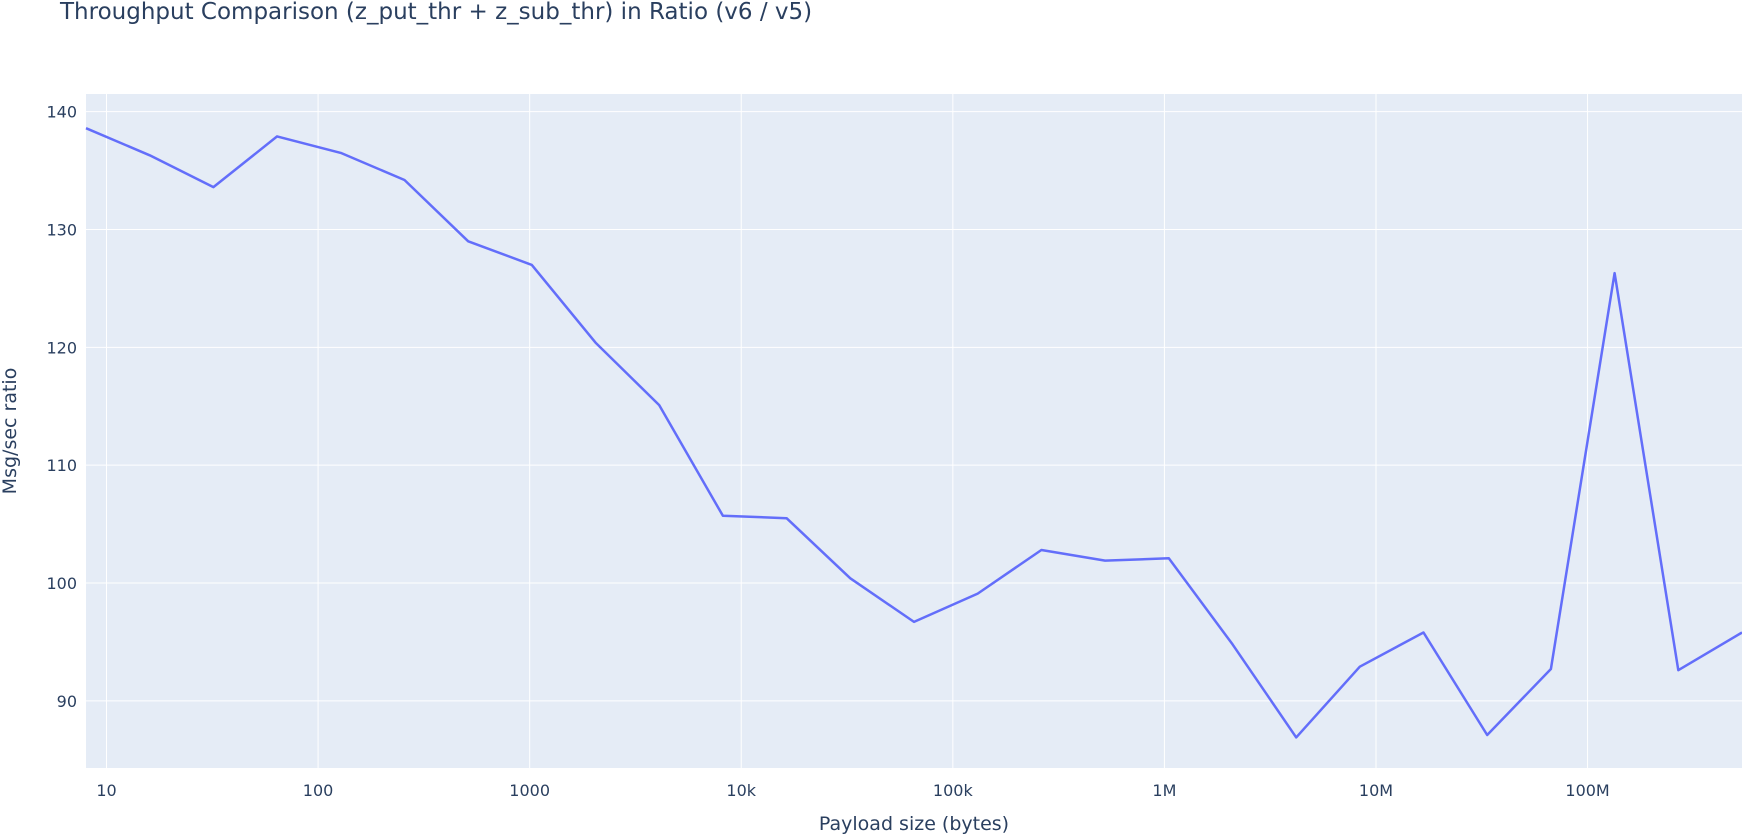  Describe the element at coordinates (318, 790) in the screenshot. I see `x-tick-label: 100` at that location.